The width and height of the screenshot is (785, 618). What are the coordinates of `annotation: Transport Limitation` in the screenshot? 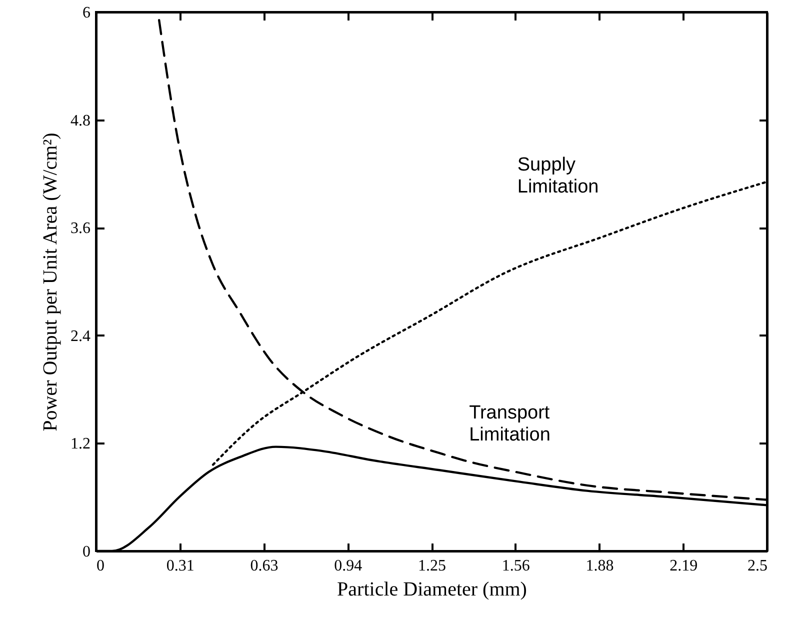 It's located at (509, 424).